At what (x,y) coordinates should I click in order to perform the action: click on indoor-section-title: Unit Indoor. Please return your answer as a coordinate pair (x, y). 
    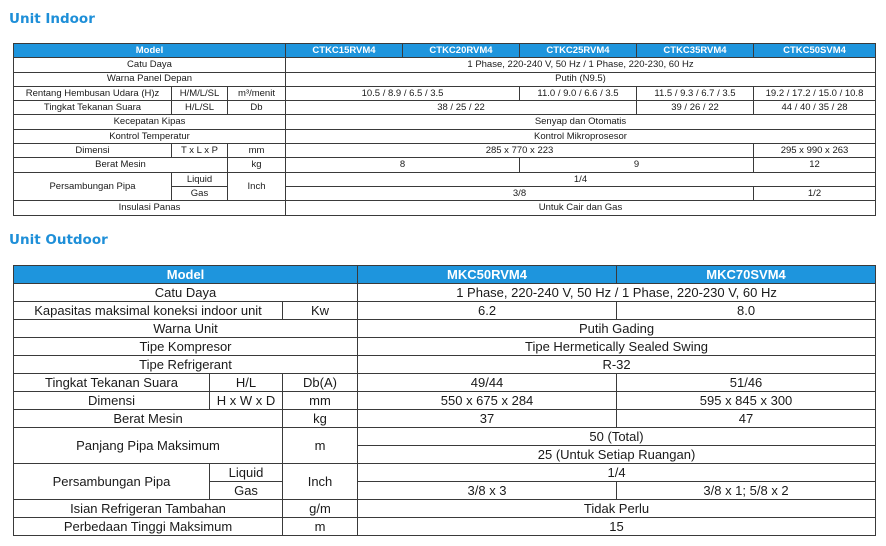
    Looking at the image, I should click on (52, 19).